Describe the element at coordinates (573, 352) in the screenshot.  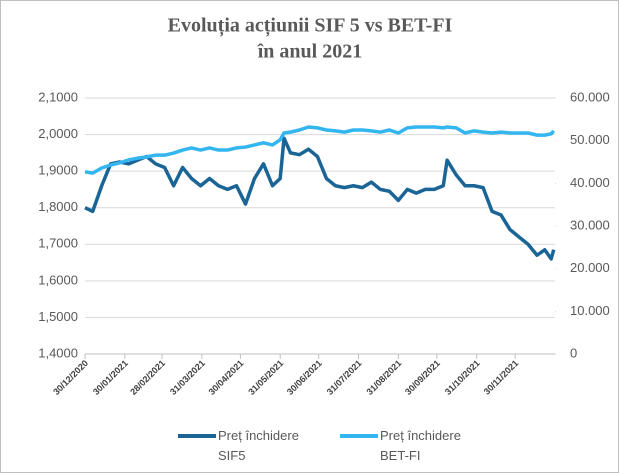
I see `y2-tick-label: 0` at that location.